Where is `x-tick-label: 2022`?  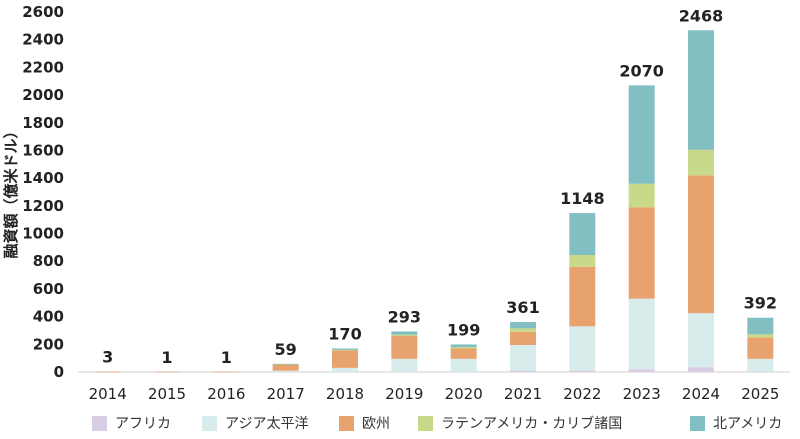
x-tick-label: 2022 is located at coordinates (582, 394).